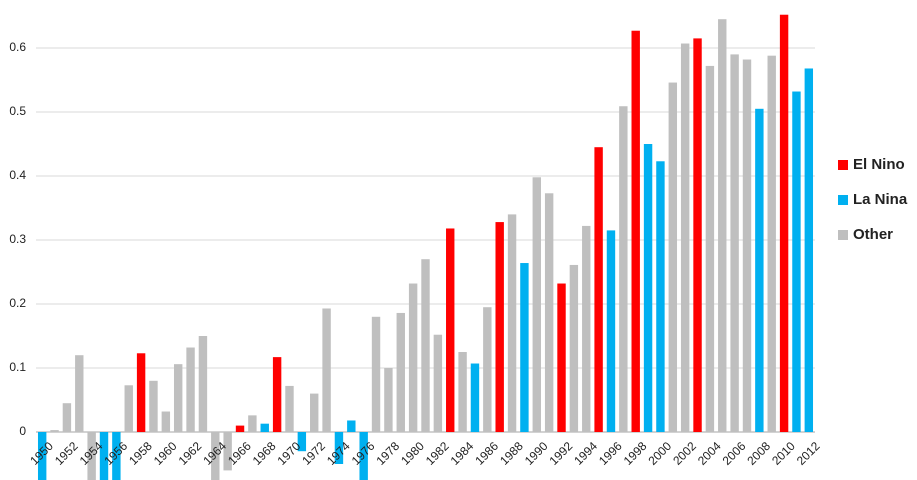 The width and height of the screenshot is (917, 480). What do you see at coordinates (511, 453) in the screenshot?
I see `x-tick-label: 1988` at bounding box center [511, 453].